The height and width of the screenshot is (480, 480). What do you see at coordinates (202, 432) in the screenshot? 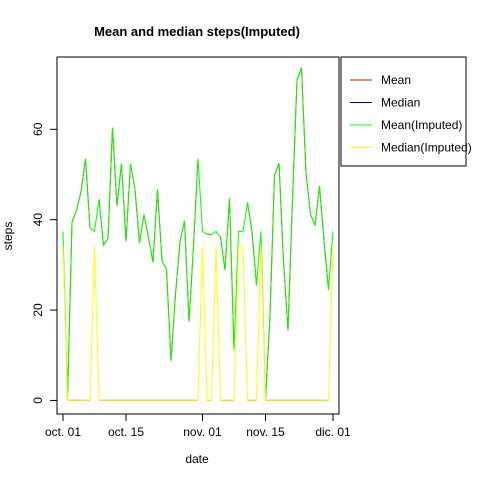
I see `x-tick-label: nov. 01` at bounding box center [202, 432].